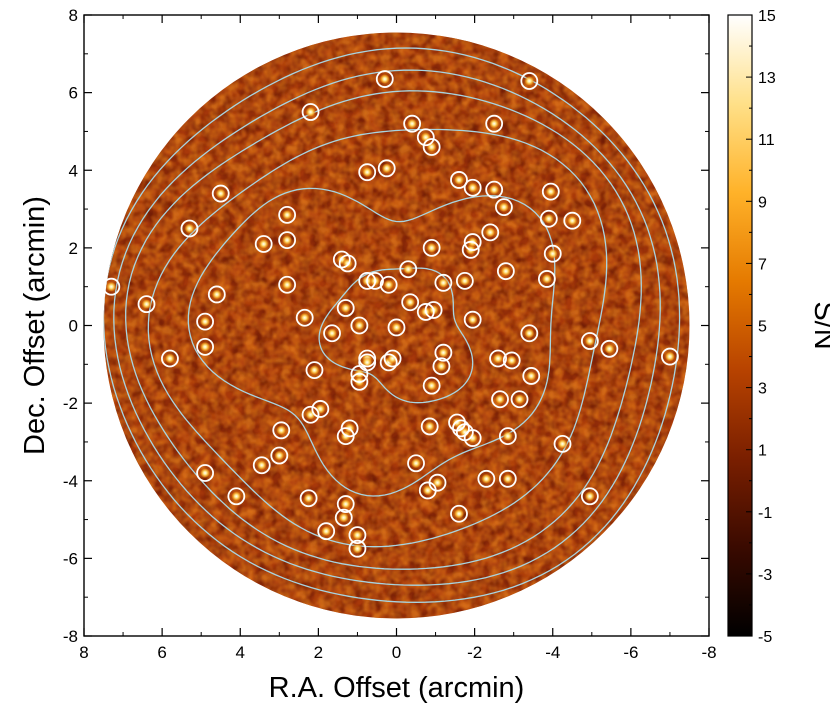 Image resolution: width=830 pixels, height=714 pixels. What do you see at coordinates (765, 575) in the screenshot?
I see `colorbar-tick-label: -3` at bounding box center [765, 575].